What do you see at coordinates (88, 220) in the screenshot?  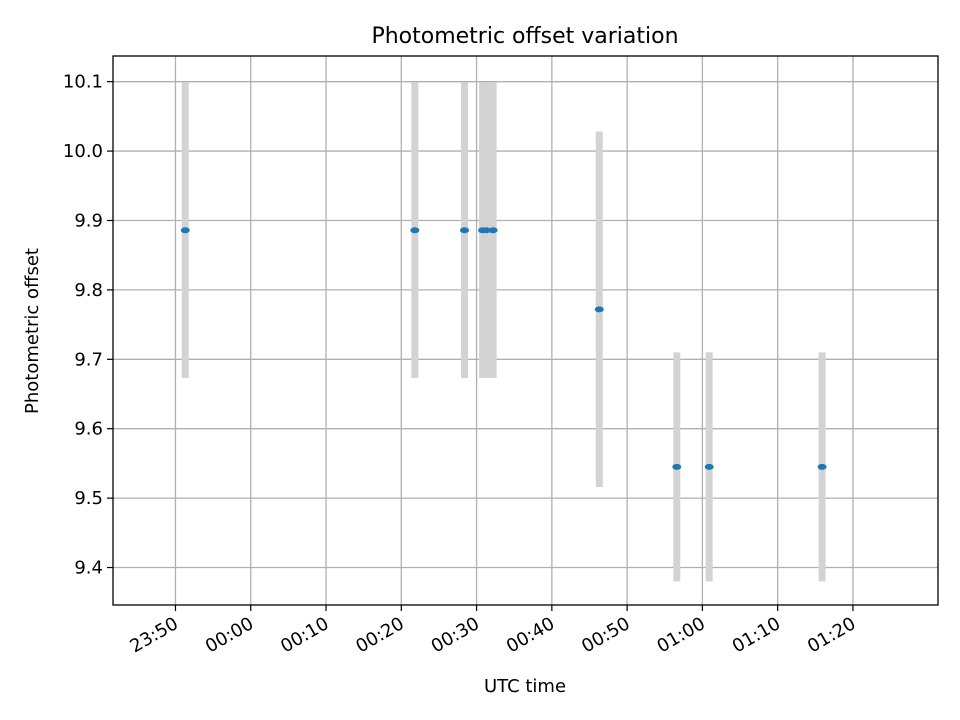 I see `y-tick-label: 9.9` at bounding box center [88, 220].